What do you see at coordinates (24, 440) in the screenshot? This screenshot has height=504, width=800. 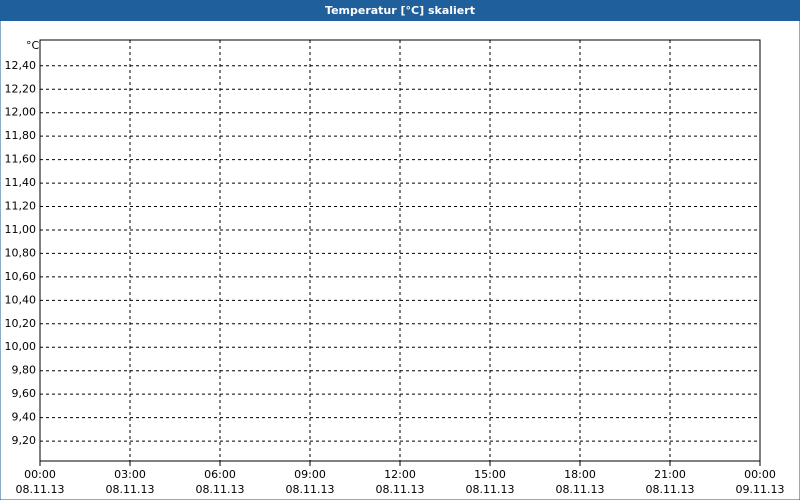 I see `y-tick-label: 9,20` at bounding box center [24, 440].